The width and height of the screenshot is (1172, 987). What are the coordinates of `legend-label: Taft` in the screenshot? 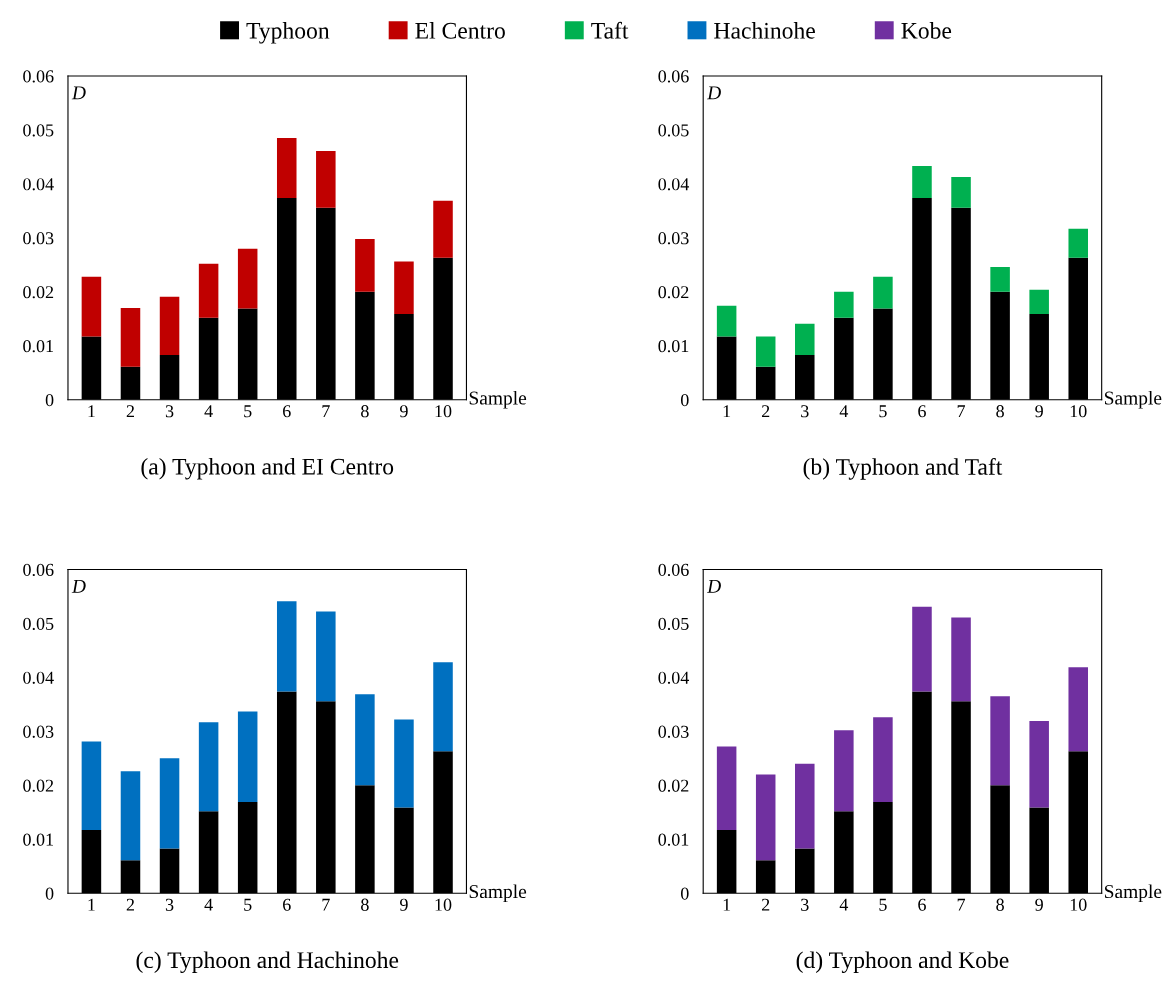 It's located at (610, 30).